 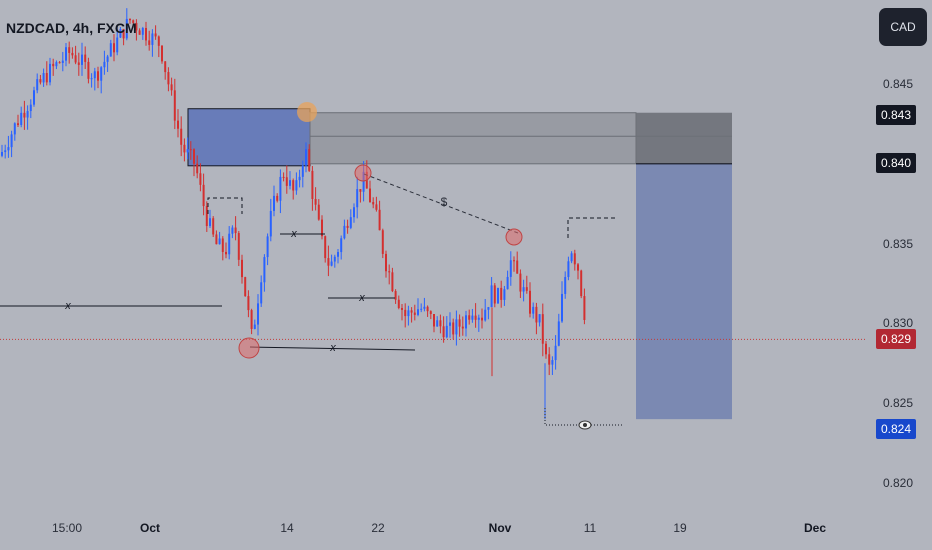 What do you see at coordinates (896, 339) in the screenshot?
I see `price-badge-current: 0.829` at bounding box center [896, 339].